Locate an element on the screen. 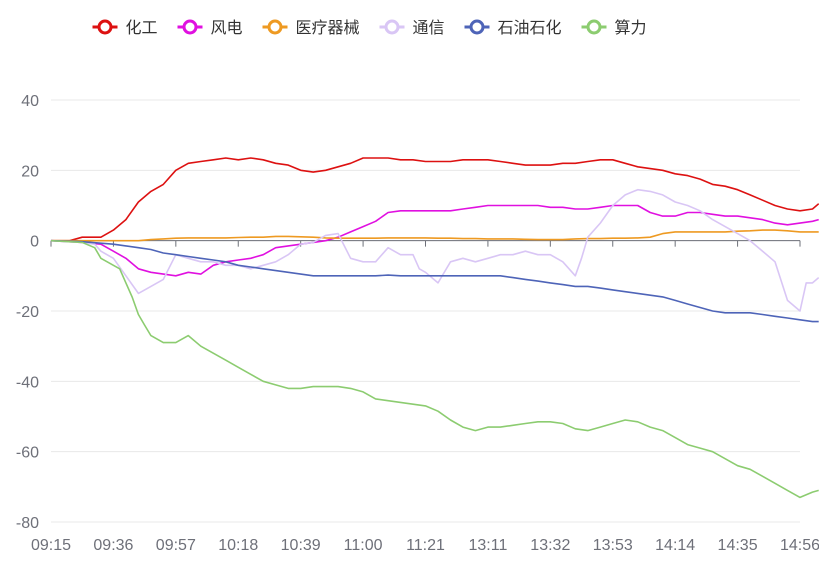 The width and height of the screenshot is (819, 561). y-tick-label: 40 is located at coordinates (30, 101).